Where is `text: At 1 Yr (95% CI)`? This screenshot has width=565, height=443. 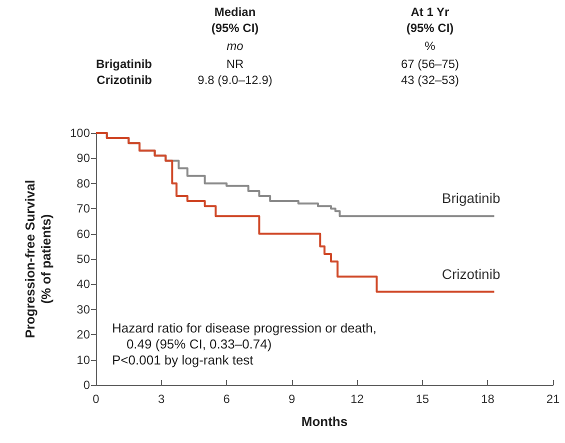
text: At 1 Yr (95% CI) is located at coordinates (430, 20).